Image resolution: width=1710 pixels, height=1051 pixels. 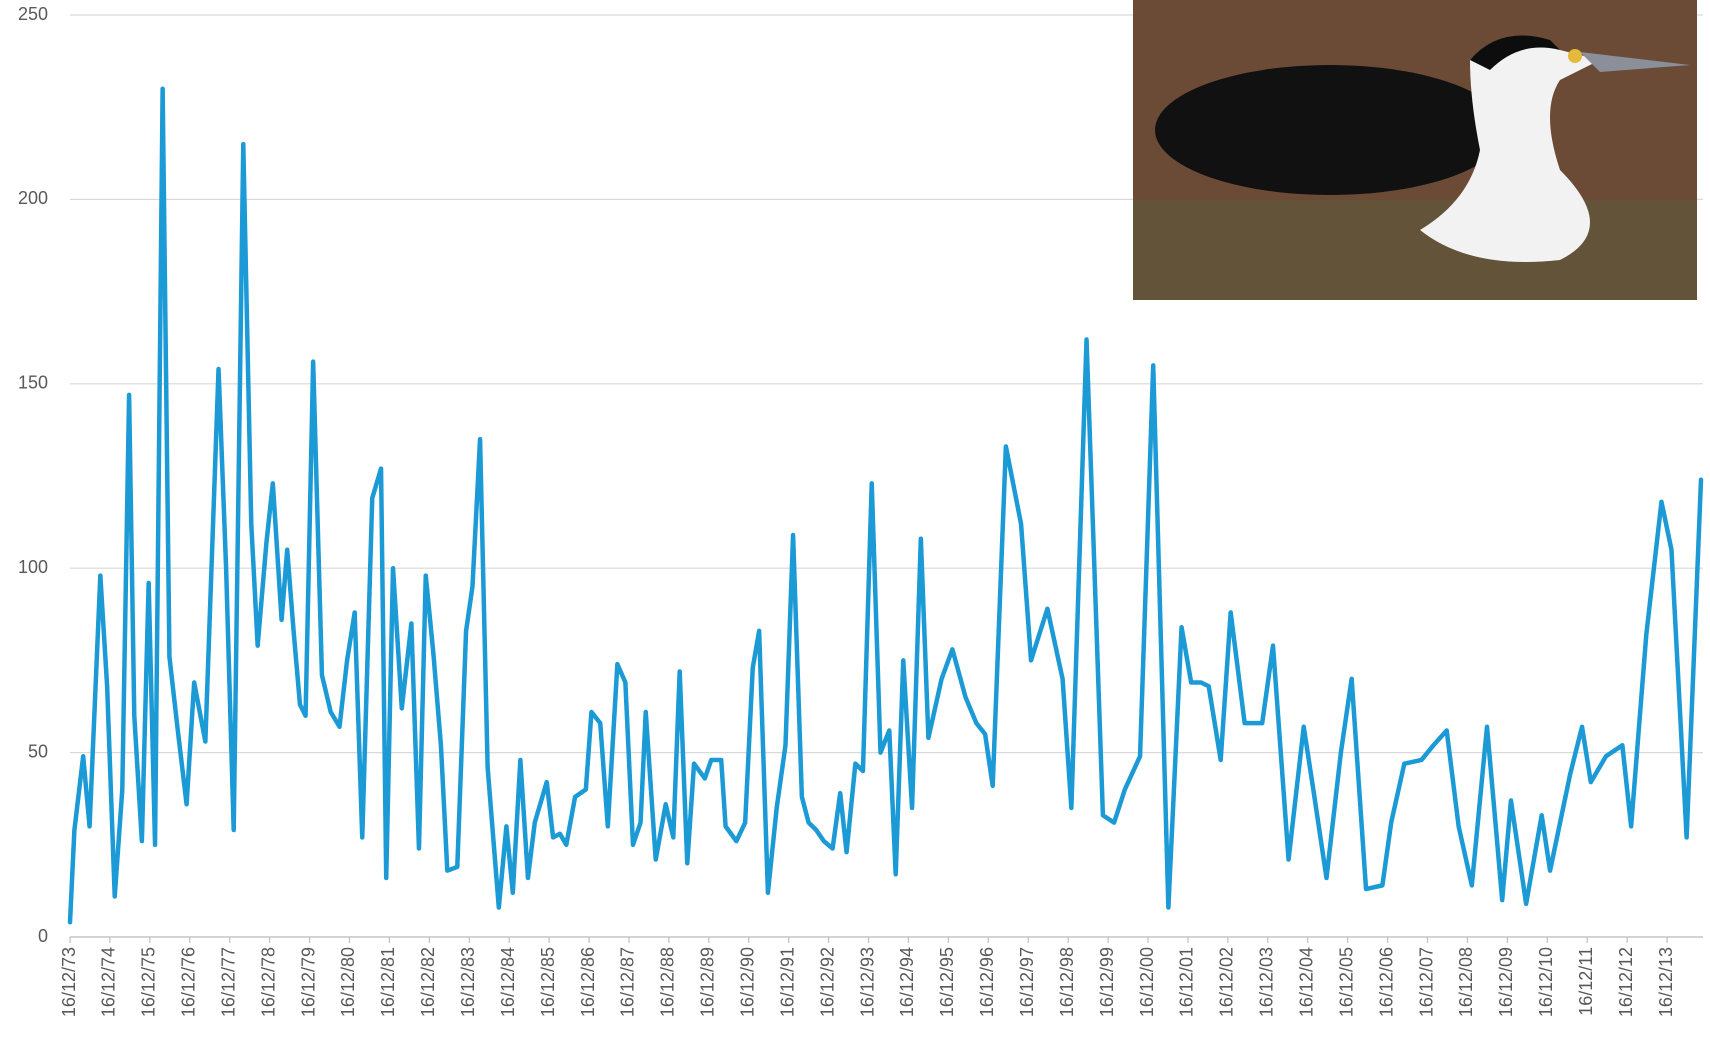 I want to click on bird-eye, so click(x=1575, y=56).